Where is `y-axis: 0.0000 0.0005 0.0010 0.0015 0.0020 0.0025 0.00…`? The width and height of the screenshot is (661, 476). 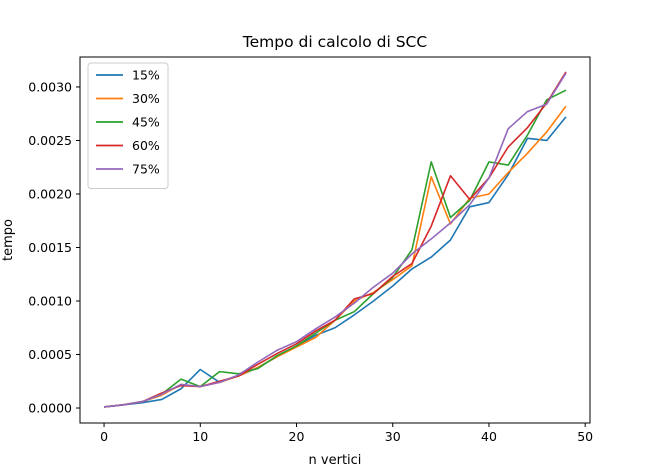
y-axis: 0.0000 0.0005 0.0010 0.0015 0.0020 0.0025 0.00… is located at coordinates (54, 247).